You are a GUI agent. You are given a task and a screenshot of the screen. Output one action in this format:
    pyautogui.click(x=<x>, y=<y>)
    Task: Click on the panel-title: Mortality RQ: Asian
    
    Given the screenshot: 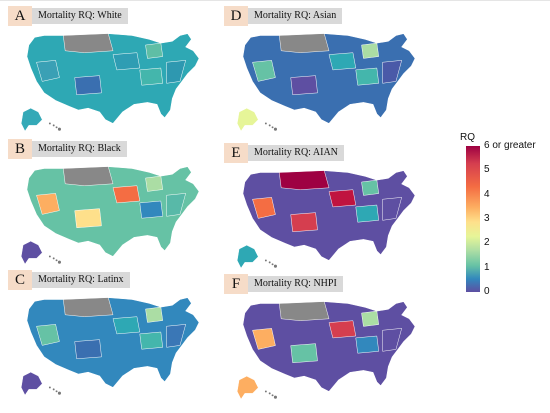 What is the action you would take?
    pyautogui.click(x=295, y=16)
    